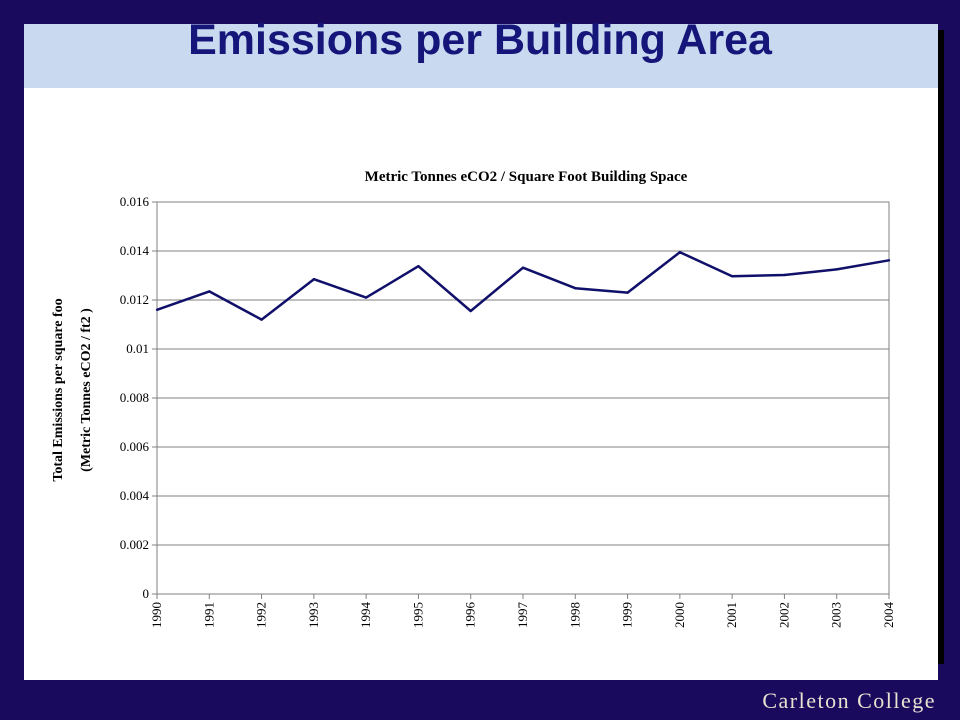 This screenshot has width=960, height=720. Describe the element at coordinates (836, 615) in the screenshot. I see `x-tick-label: 2003` at that location.